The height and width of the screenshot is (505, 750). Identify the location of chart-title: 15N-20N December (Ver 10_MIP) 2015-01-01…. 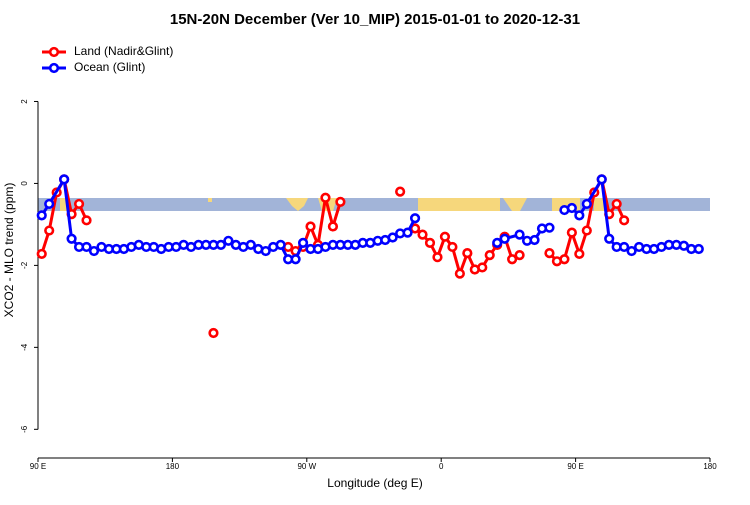
(375, 19).